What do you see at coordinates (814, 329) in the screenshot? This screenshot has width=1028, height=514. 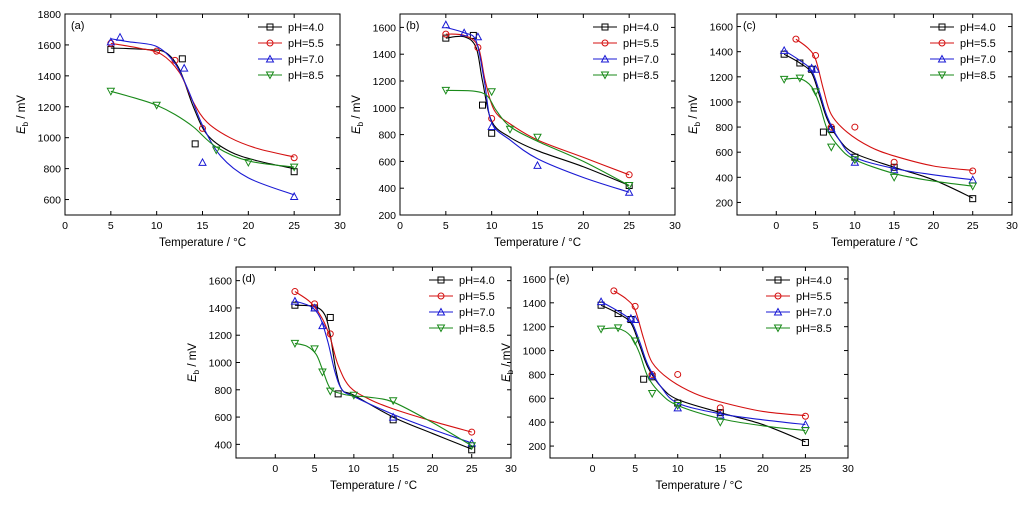 I see `legend-label: pH=8.5` at bounding box center [814, 329].